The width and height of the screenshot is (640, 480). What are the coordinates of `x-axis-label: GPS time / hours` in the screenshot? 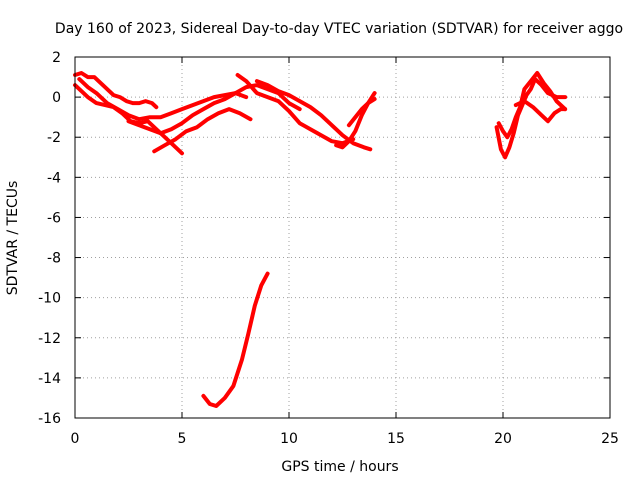 It's located at (339, 467).